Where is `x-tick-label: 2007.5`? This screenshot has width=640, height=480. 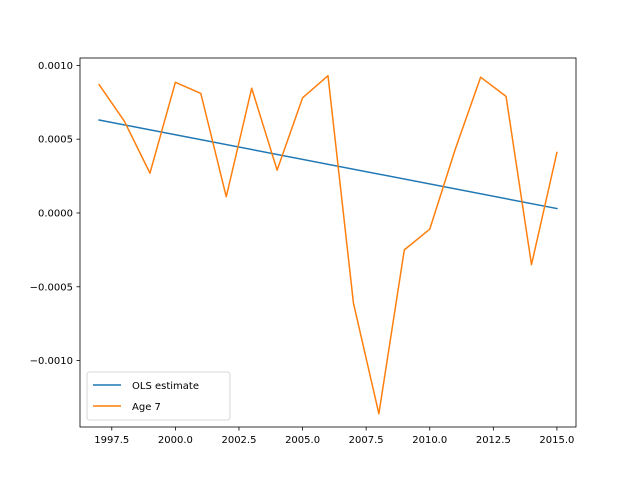
x-tick-label: 2007.5 is located at coordinates (366, 440).